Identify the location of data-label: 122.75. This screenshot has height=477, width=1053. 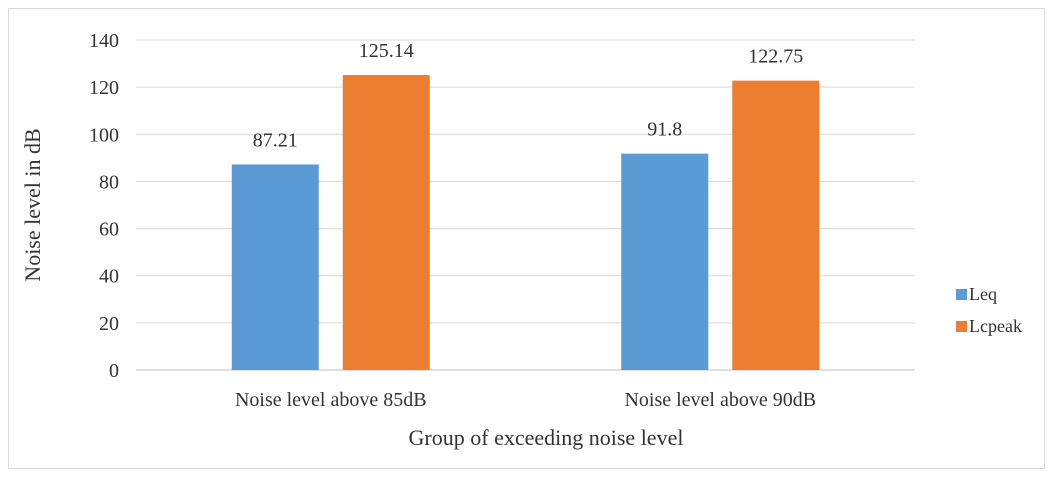
(775, 57).